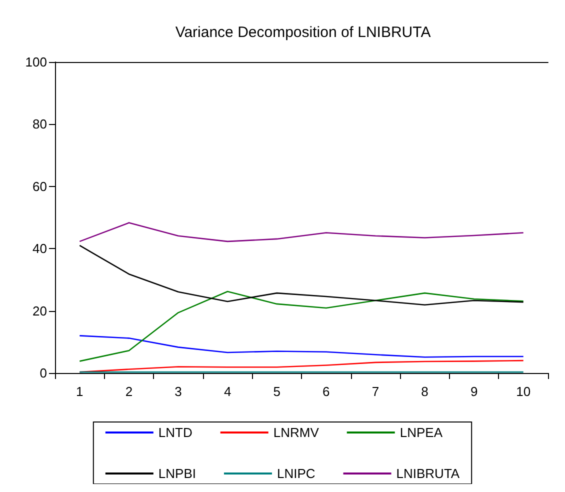 The width and height of the screenshot is (565, 492). I want to click on y-tick-label: 80, so click(39, 124).